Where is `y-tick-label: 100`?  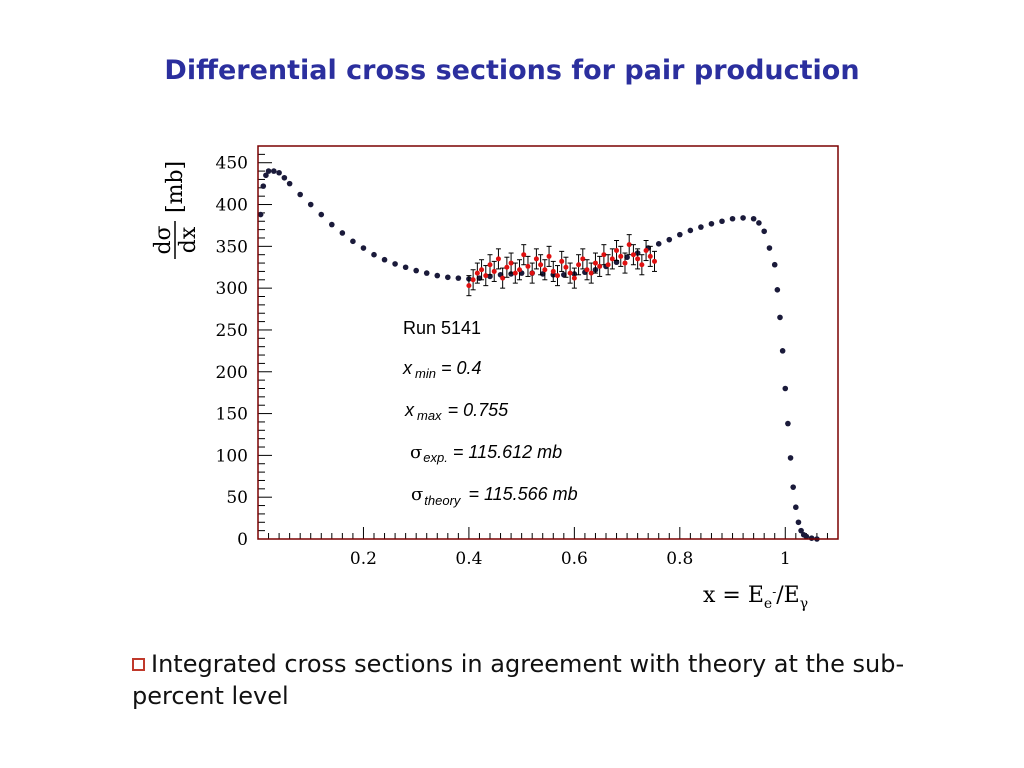
y-tick-label: 100 is located at coordinates (232, 456).